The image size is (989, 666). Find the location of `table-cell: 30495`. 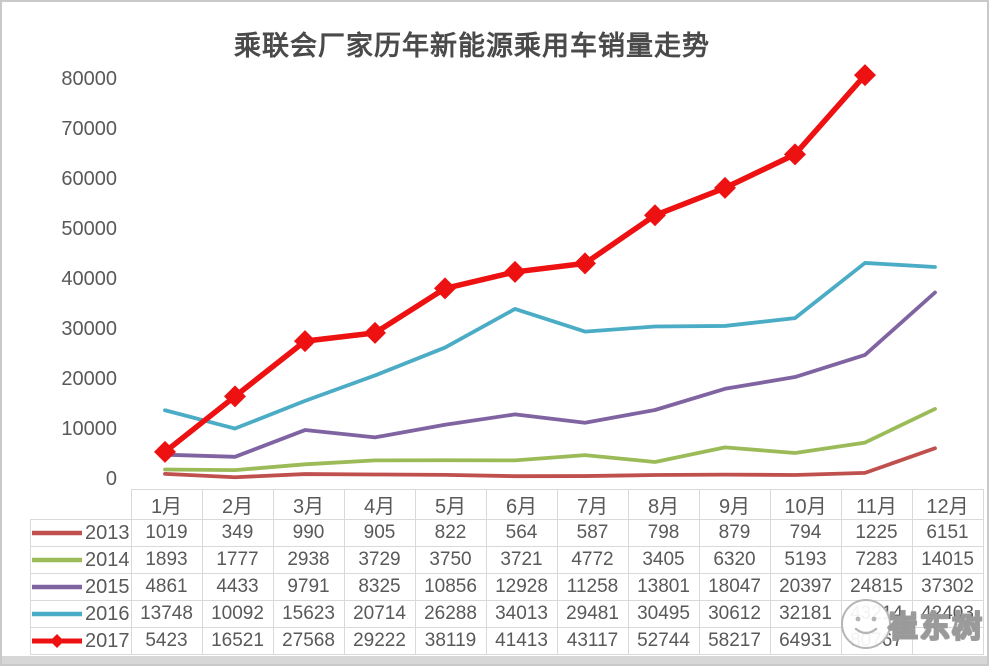

table-cell: 30495 is located at coordinates (663, 614).